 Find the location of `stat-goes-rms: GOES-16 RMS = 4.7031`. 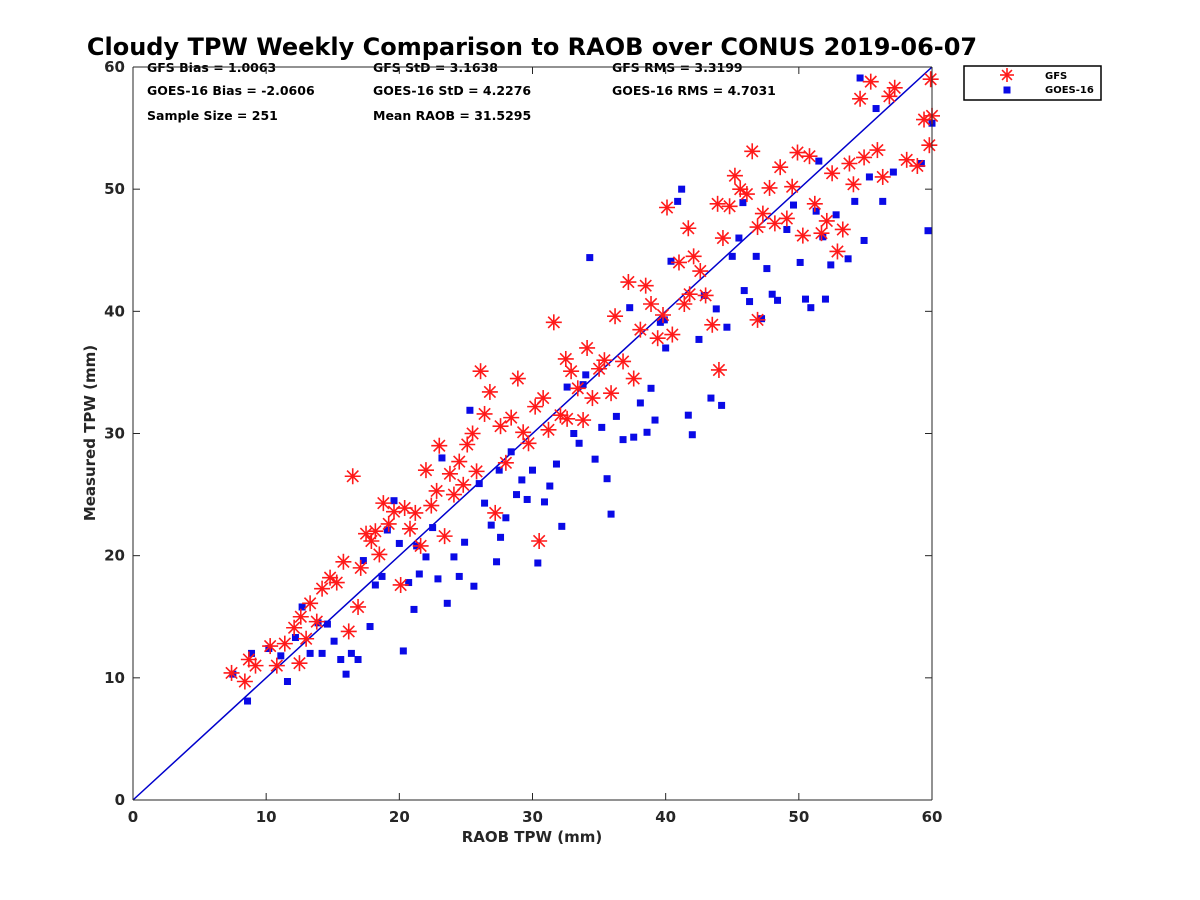

stat-goes-rms: GOES-16 RMS = 4.7031 is located at coordinates (694, 90).